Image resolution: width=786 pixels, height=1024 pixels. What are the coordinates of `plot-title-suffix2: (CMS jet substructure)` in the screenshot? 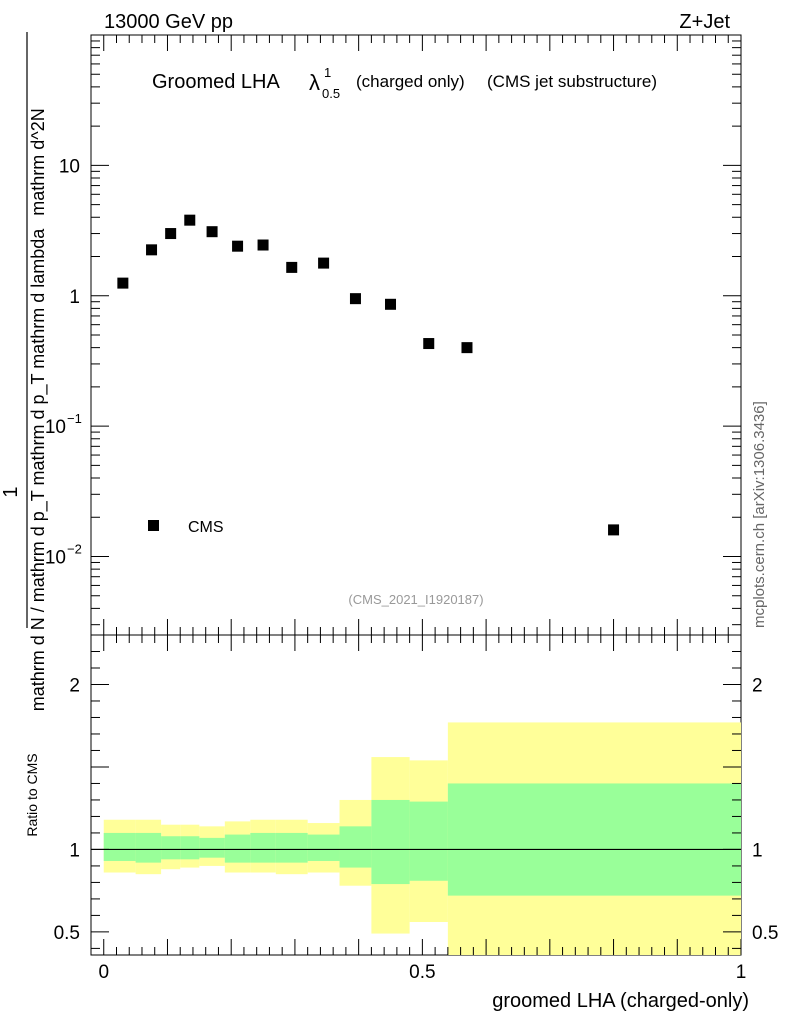 It's located at (572, 81).